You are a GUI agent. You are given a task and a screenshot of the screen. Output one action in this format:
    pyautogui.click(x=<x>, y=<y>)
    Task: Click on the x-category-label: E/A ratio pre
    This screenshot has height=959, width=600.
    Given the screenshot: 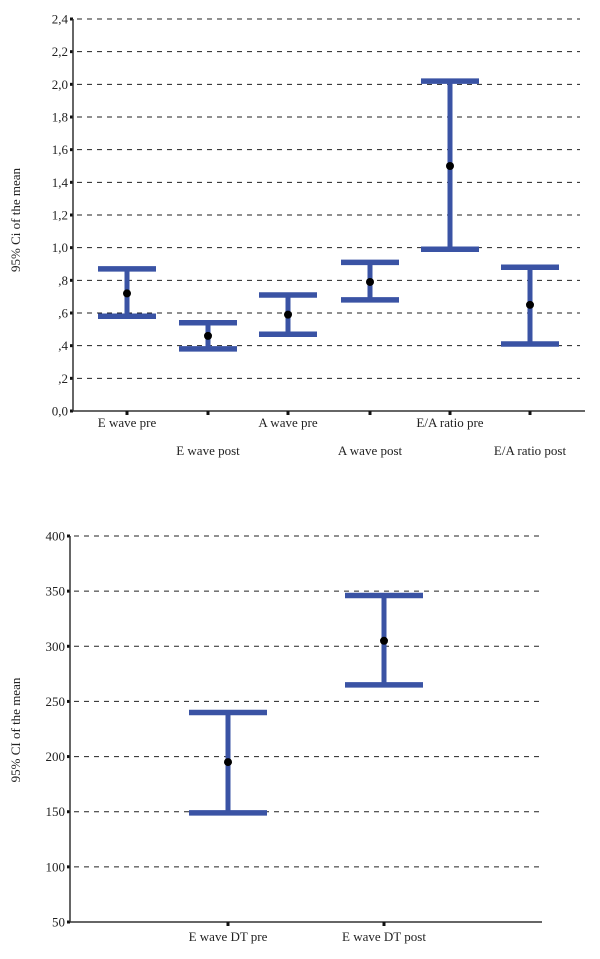 What is the action you would take?
    pyautogui.click(x=449, y=422)
    